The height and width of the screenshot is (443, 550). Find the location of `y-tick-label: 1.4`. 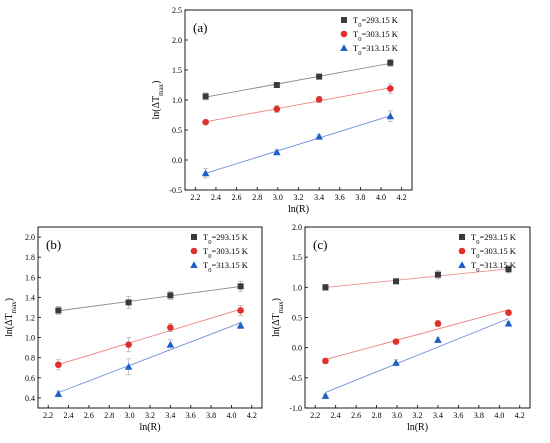

y-tick-label: 1.4 is located at coordinates (30, 297).